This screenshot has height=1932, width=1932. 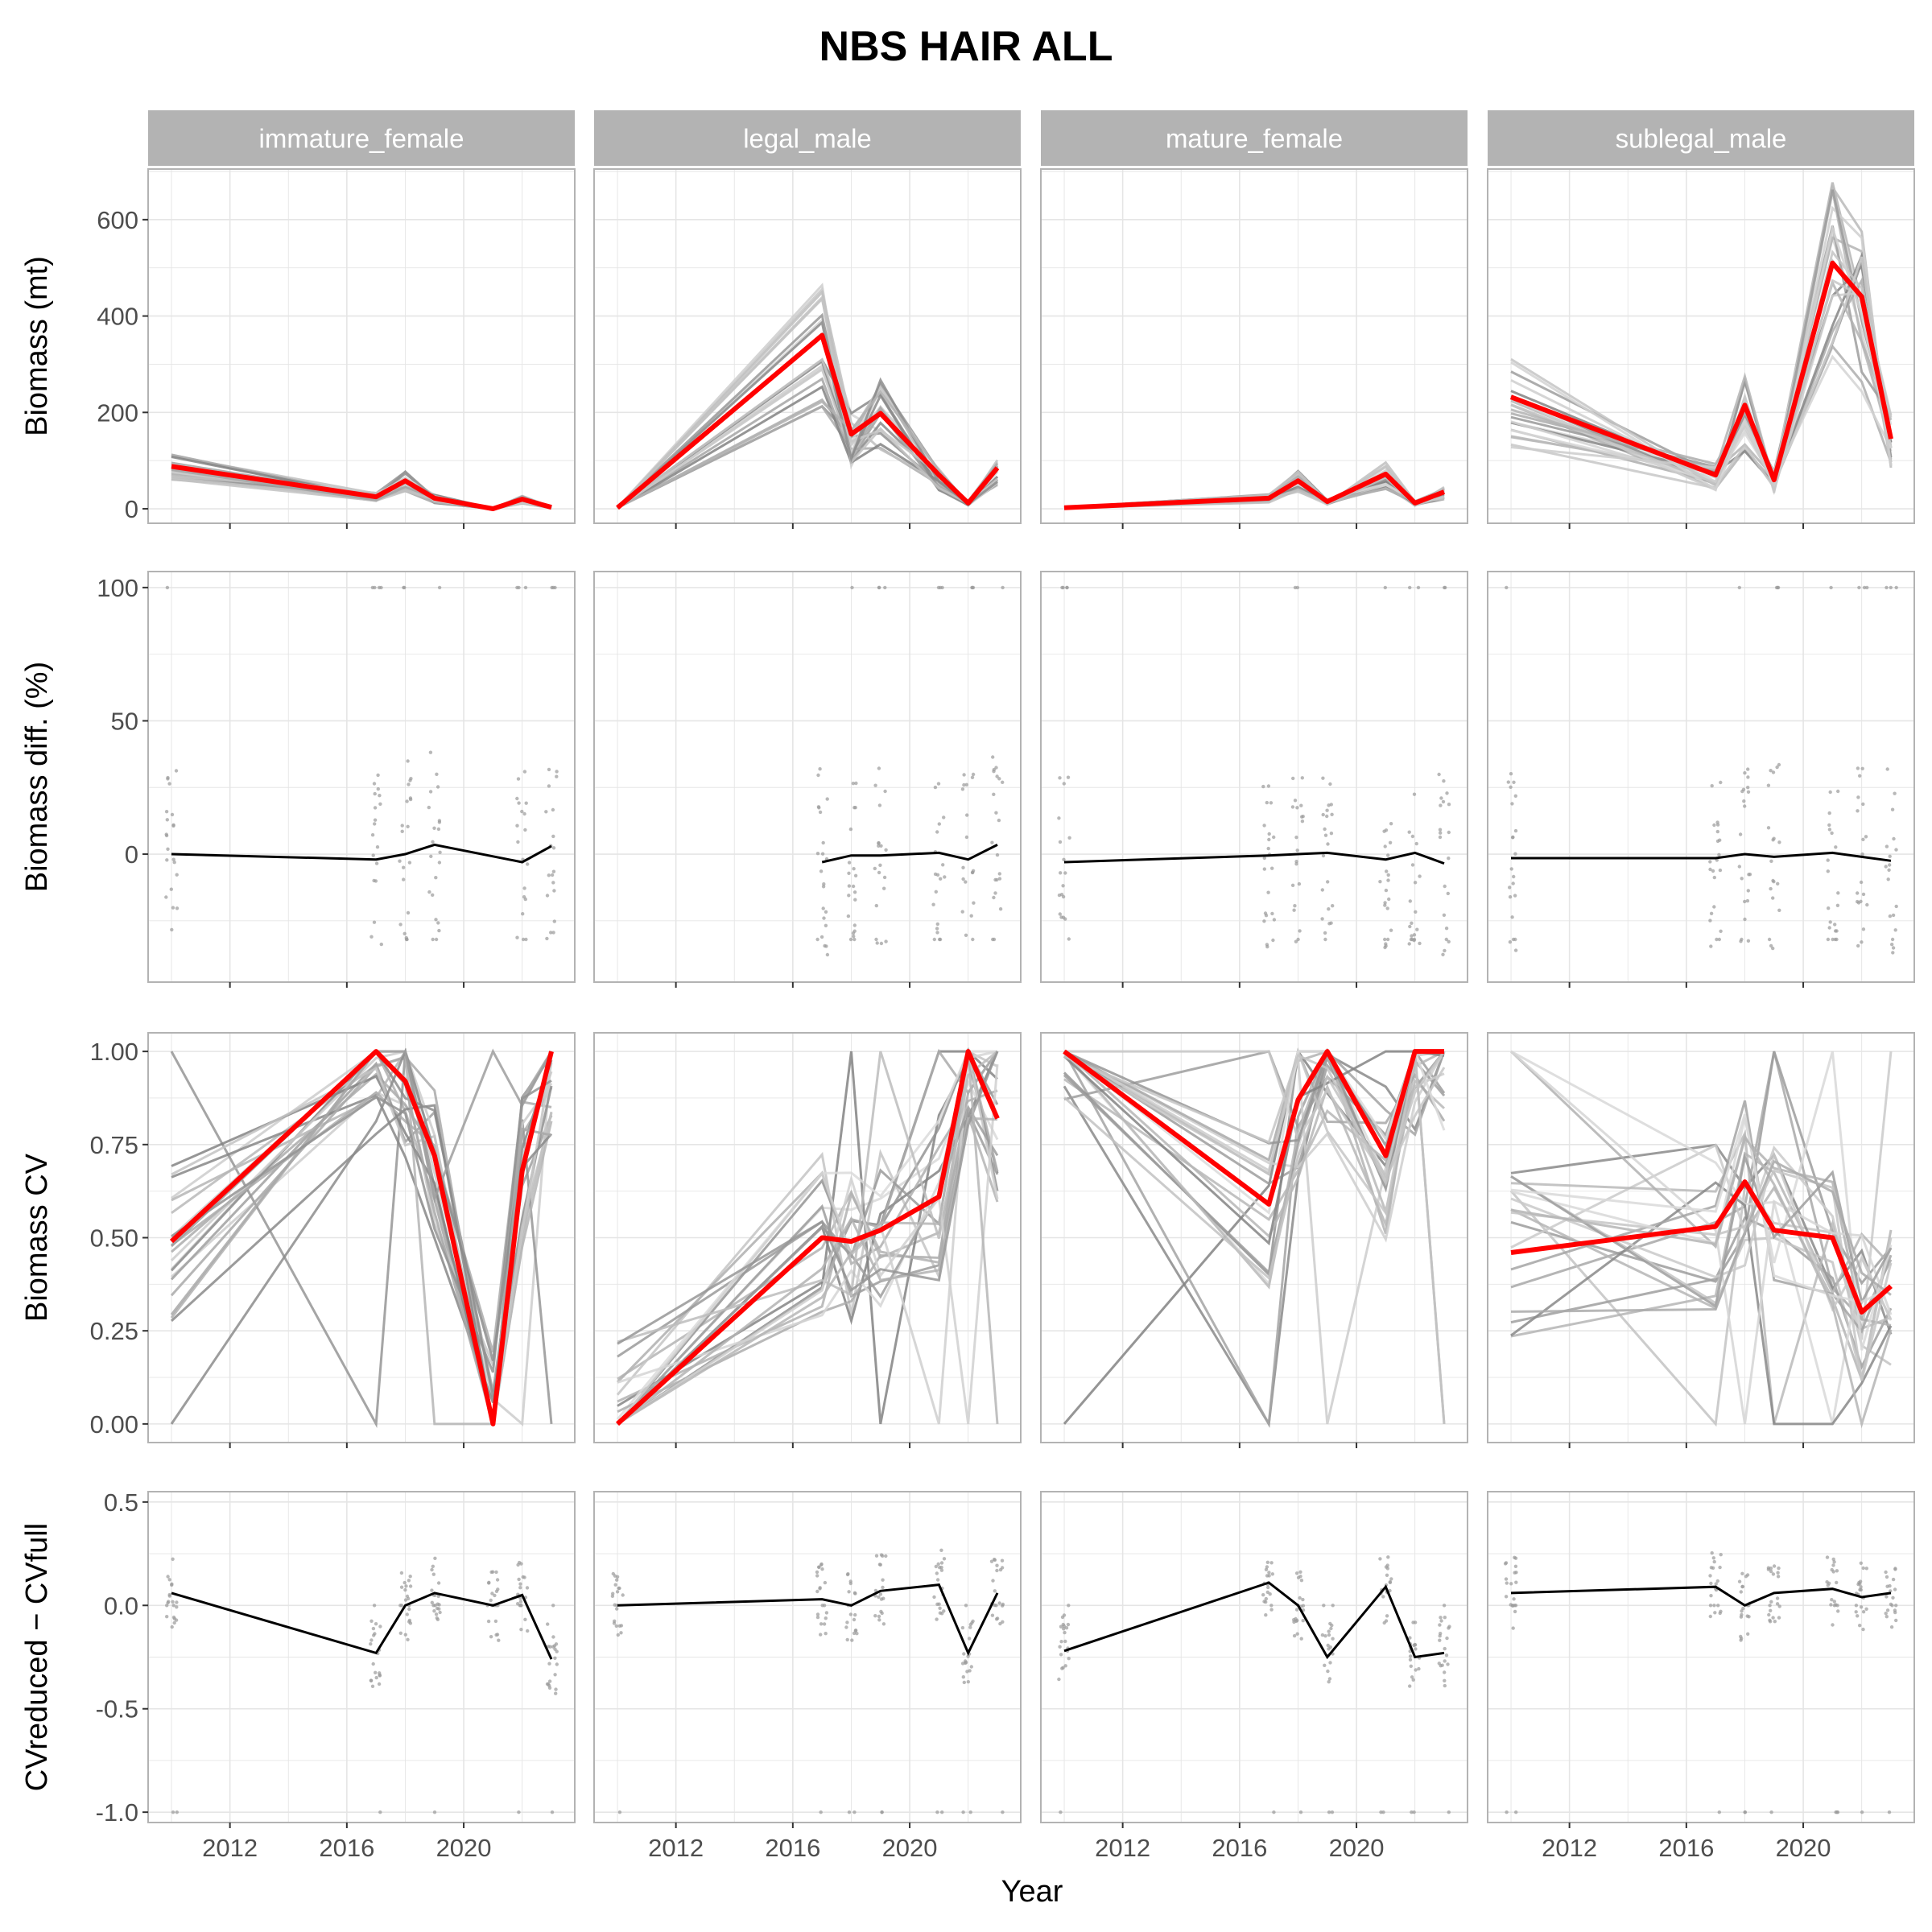 I want to click on x-tick-label: 2016, so click(x=346, y=1848).